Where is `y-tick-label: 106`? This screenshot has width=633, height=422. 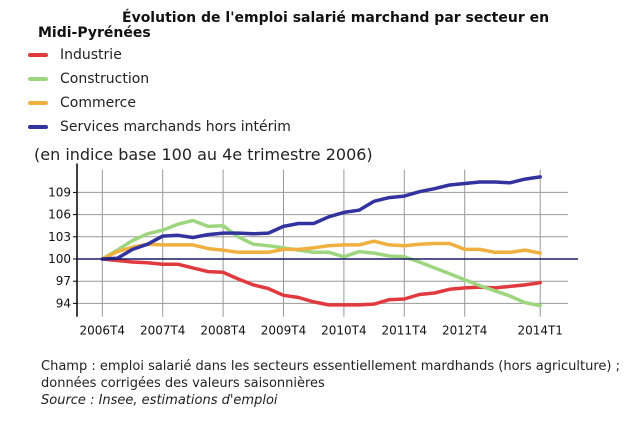 y-tick-label: 106 is located at coordinates (59, 215).